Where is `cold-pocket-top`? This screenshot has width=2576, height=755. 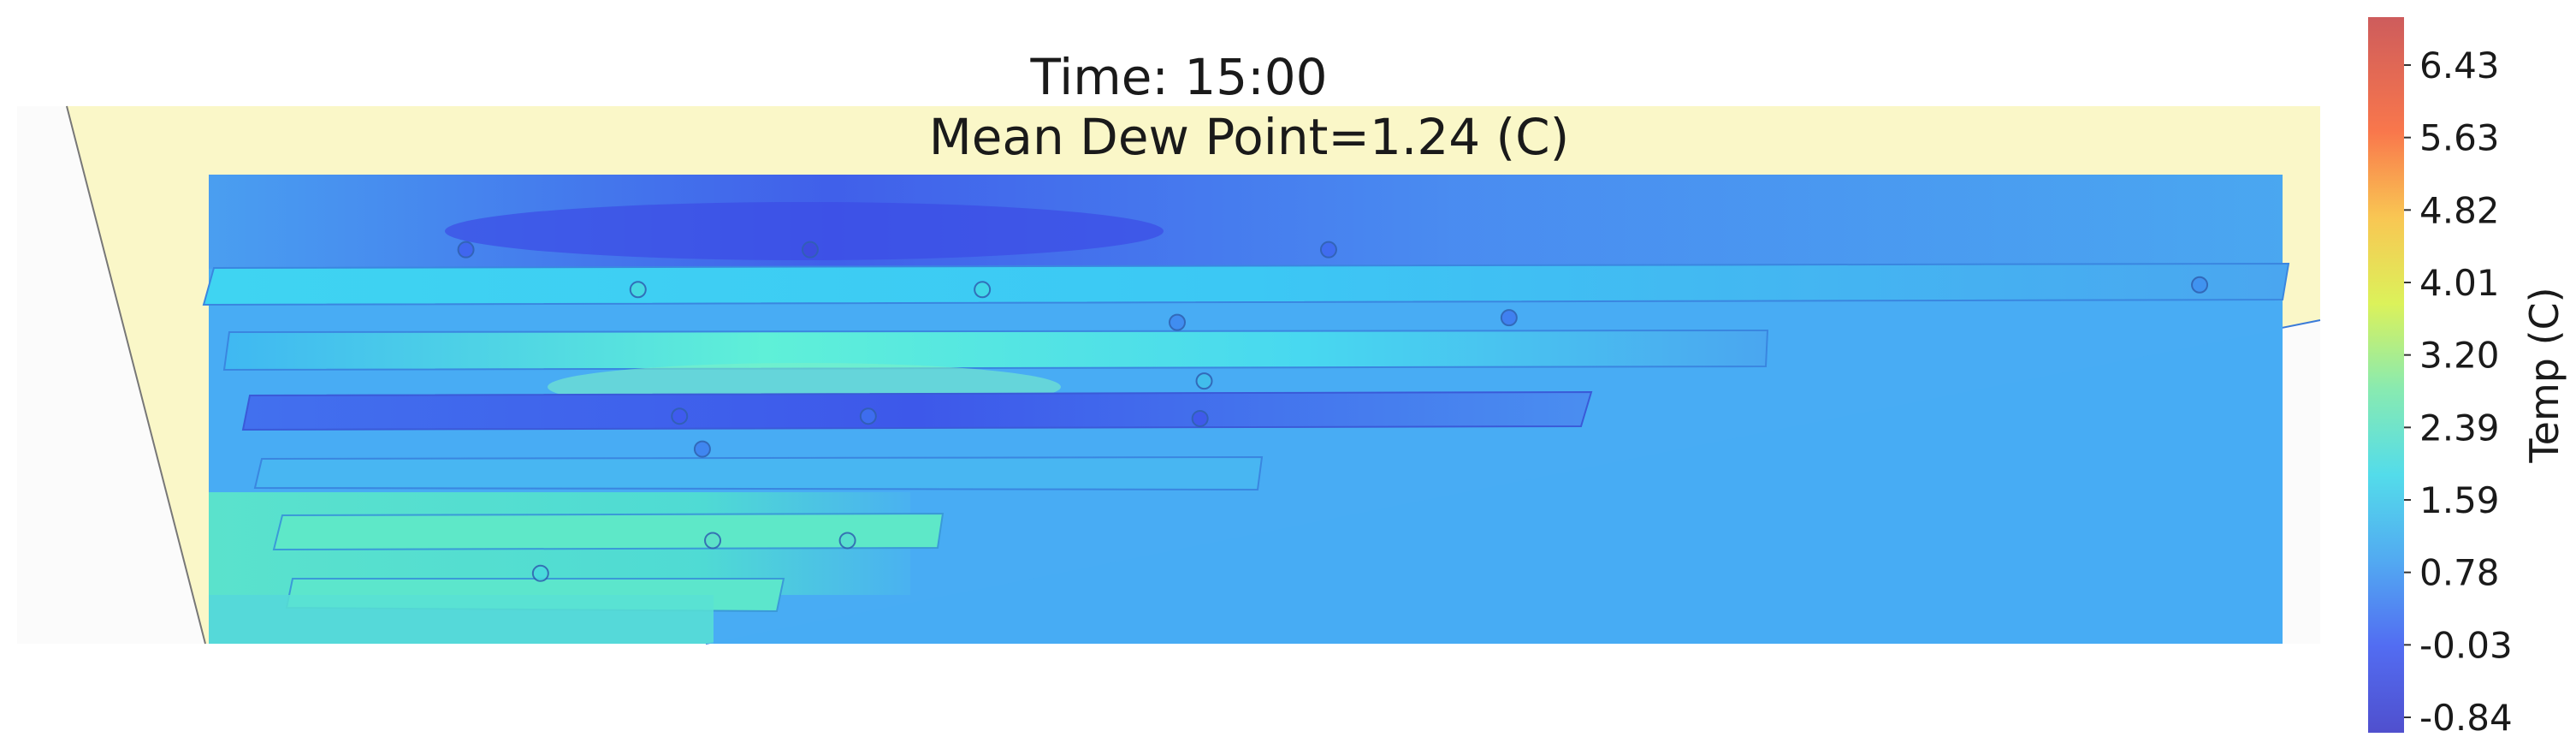 cold-pocket-top is located at coordinates (804, 231).